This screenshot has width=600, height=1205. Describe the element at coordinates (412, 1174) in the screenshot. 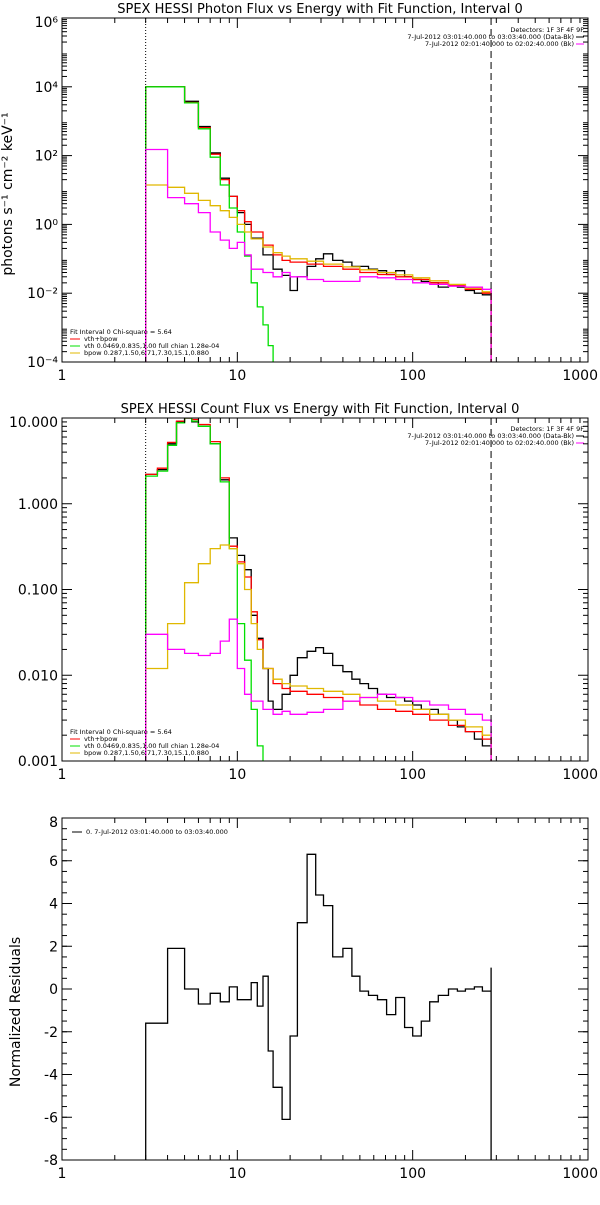

I see `residuals-x-tick-label: 100` at that location.